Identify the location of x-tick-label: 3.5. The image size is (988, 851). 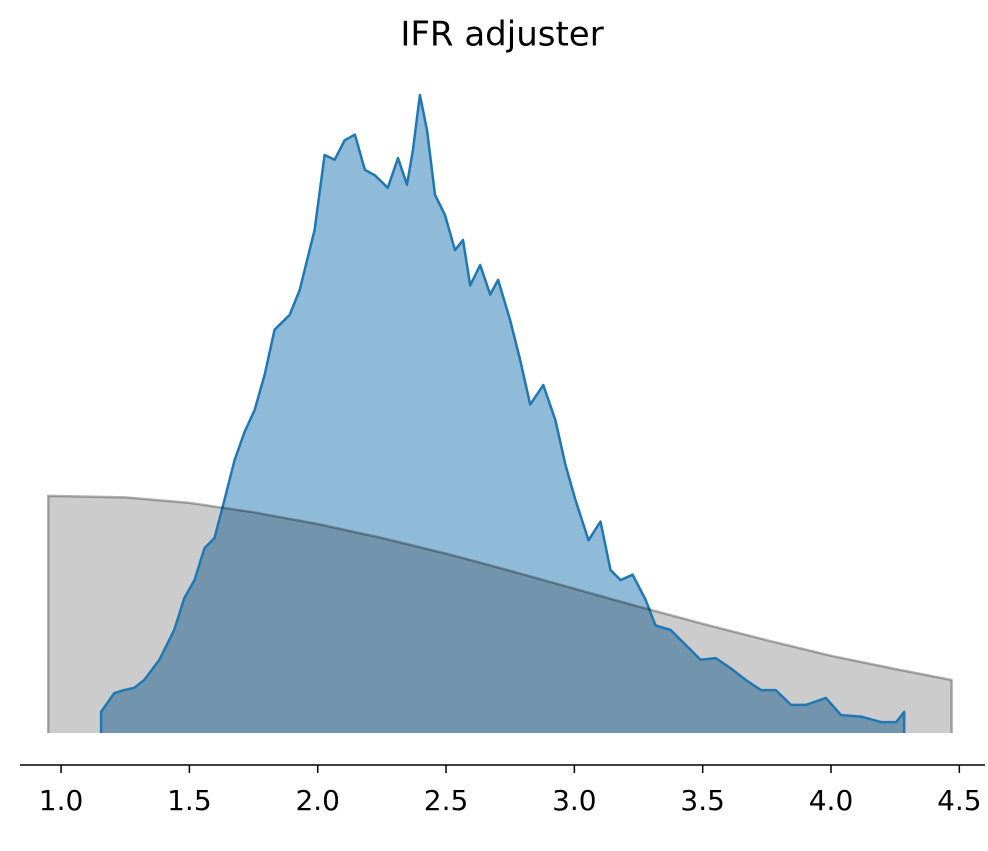
(702, 800).